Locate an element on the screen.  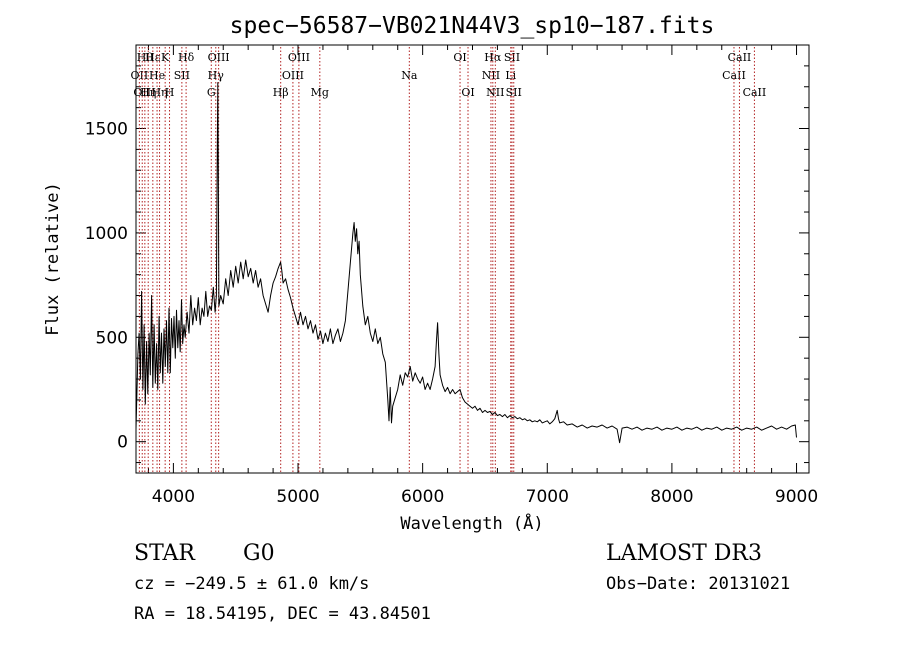
object-class: STAR is located at coordinates (164, 553).